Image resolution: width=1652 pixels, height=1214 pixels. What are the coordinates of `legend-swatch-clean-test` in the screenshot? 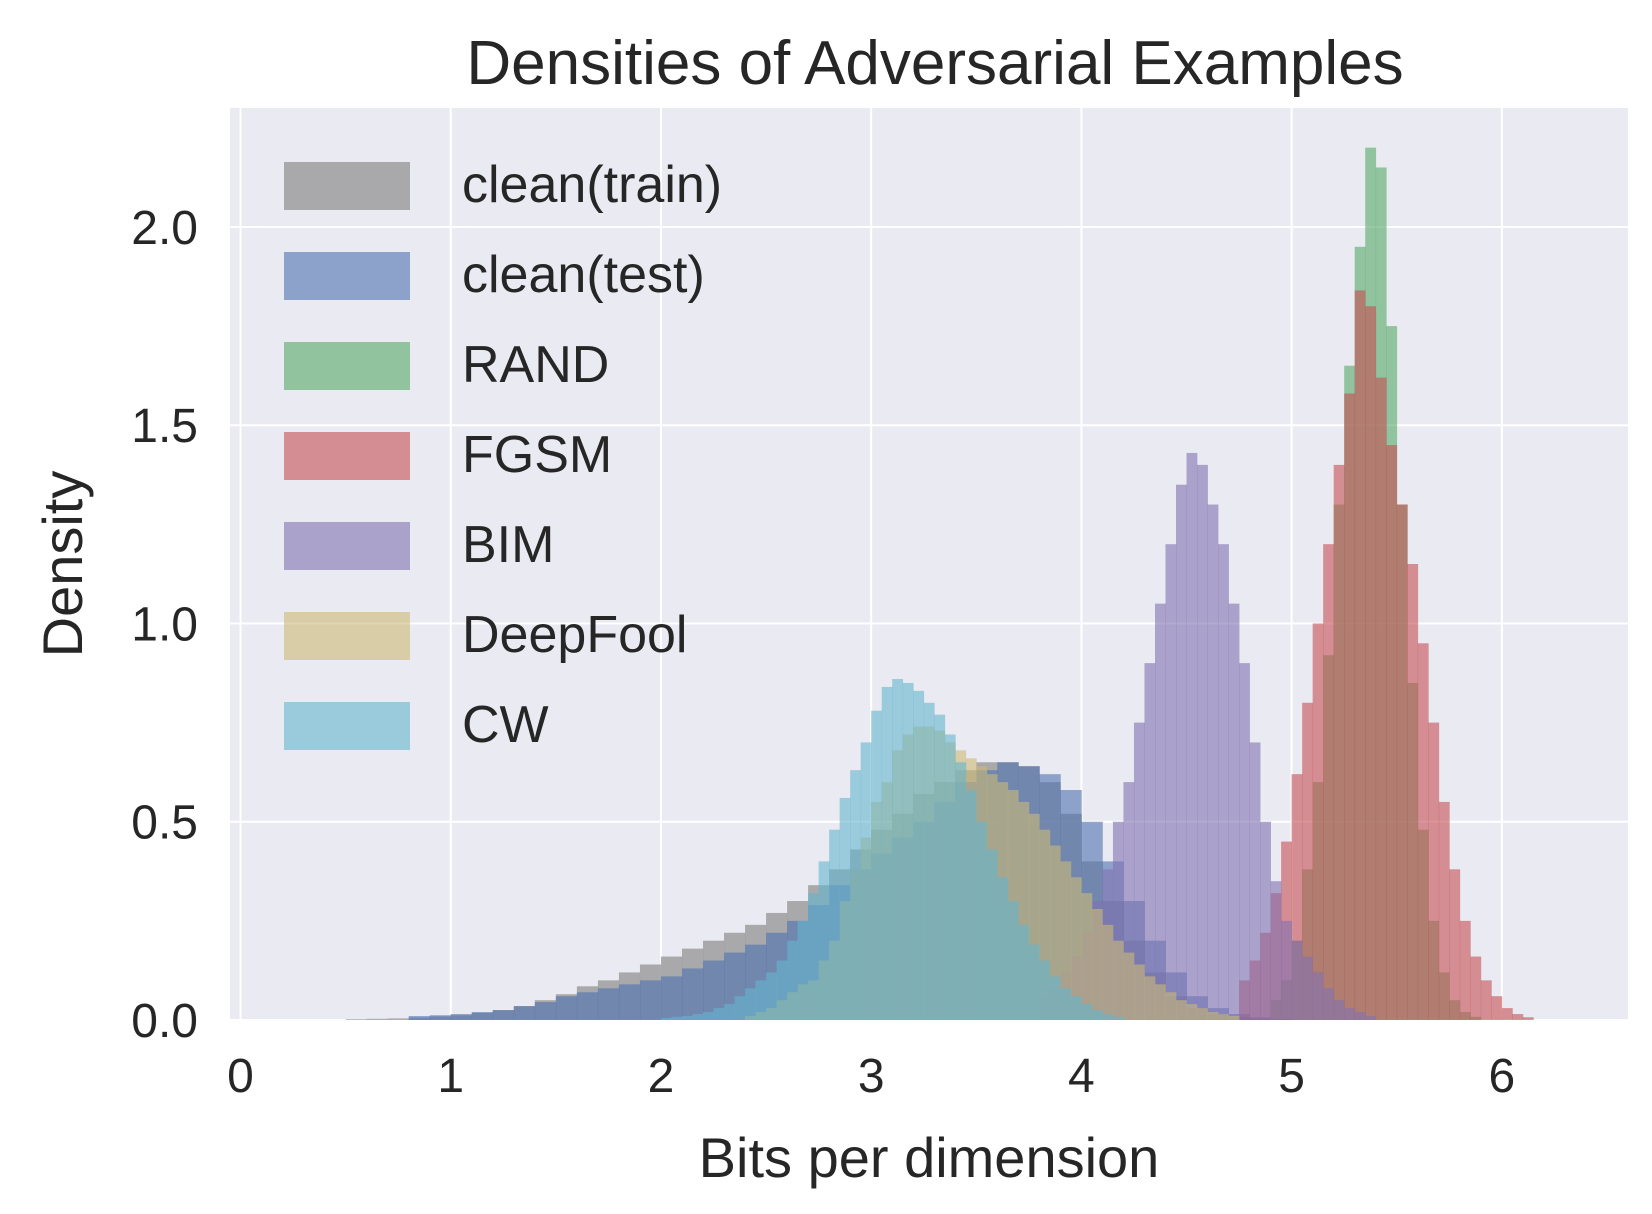 It's located at (347, 276).